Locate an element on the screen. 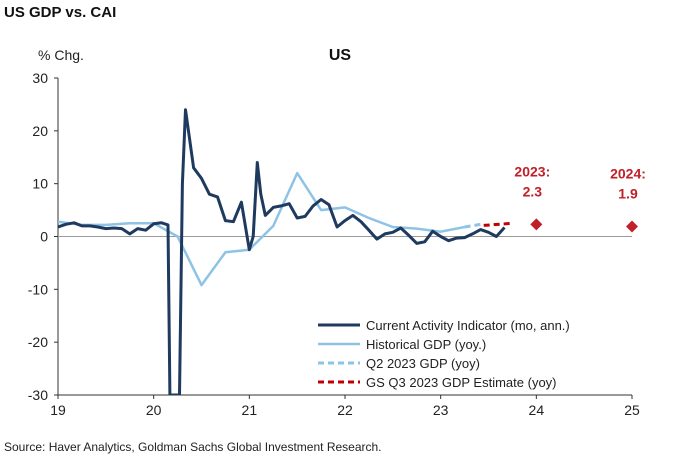 This screenshot has width=676, height=462. x-tick-label: 21 is located at coordinates (250, 410).